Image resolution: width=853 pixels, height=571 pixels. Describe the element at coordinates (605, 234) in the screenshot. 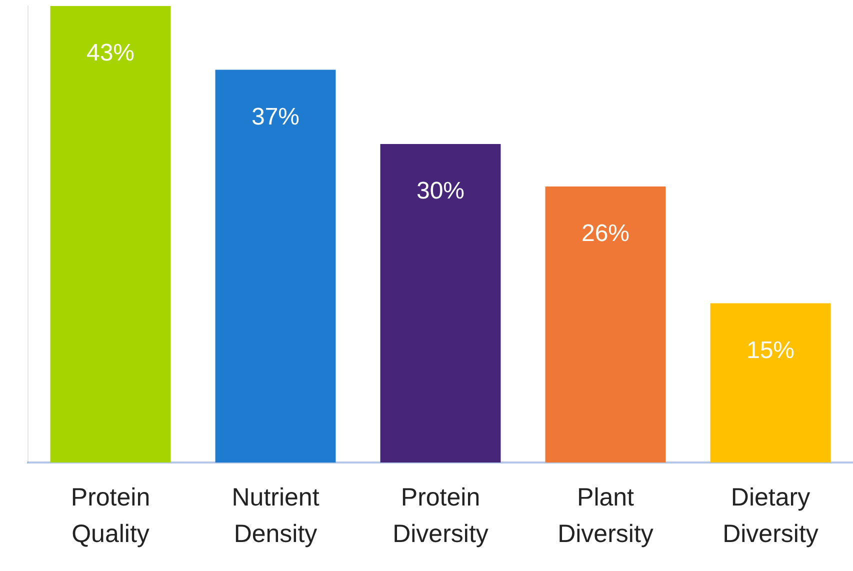

I see `data-label: 26%` at that location.